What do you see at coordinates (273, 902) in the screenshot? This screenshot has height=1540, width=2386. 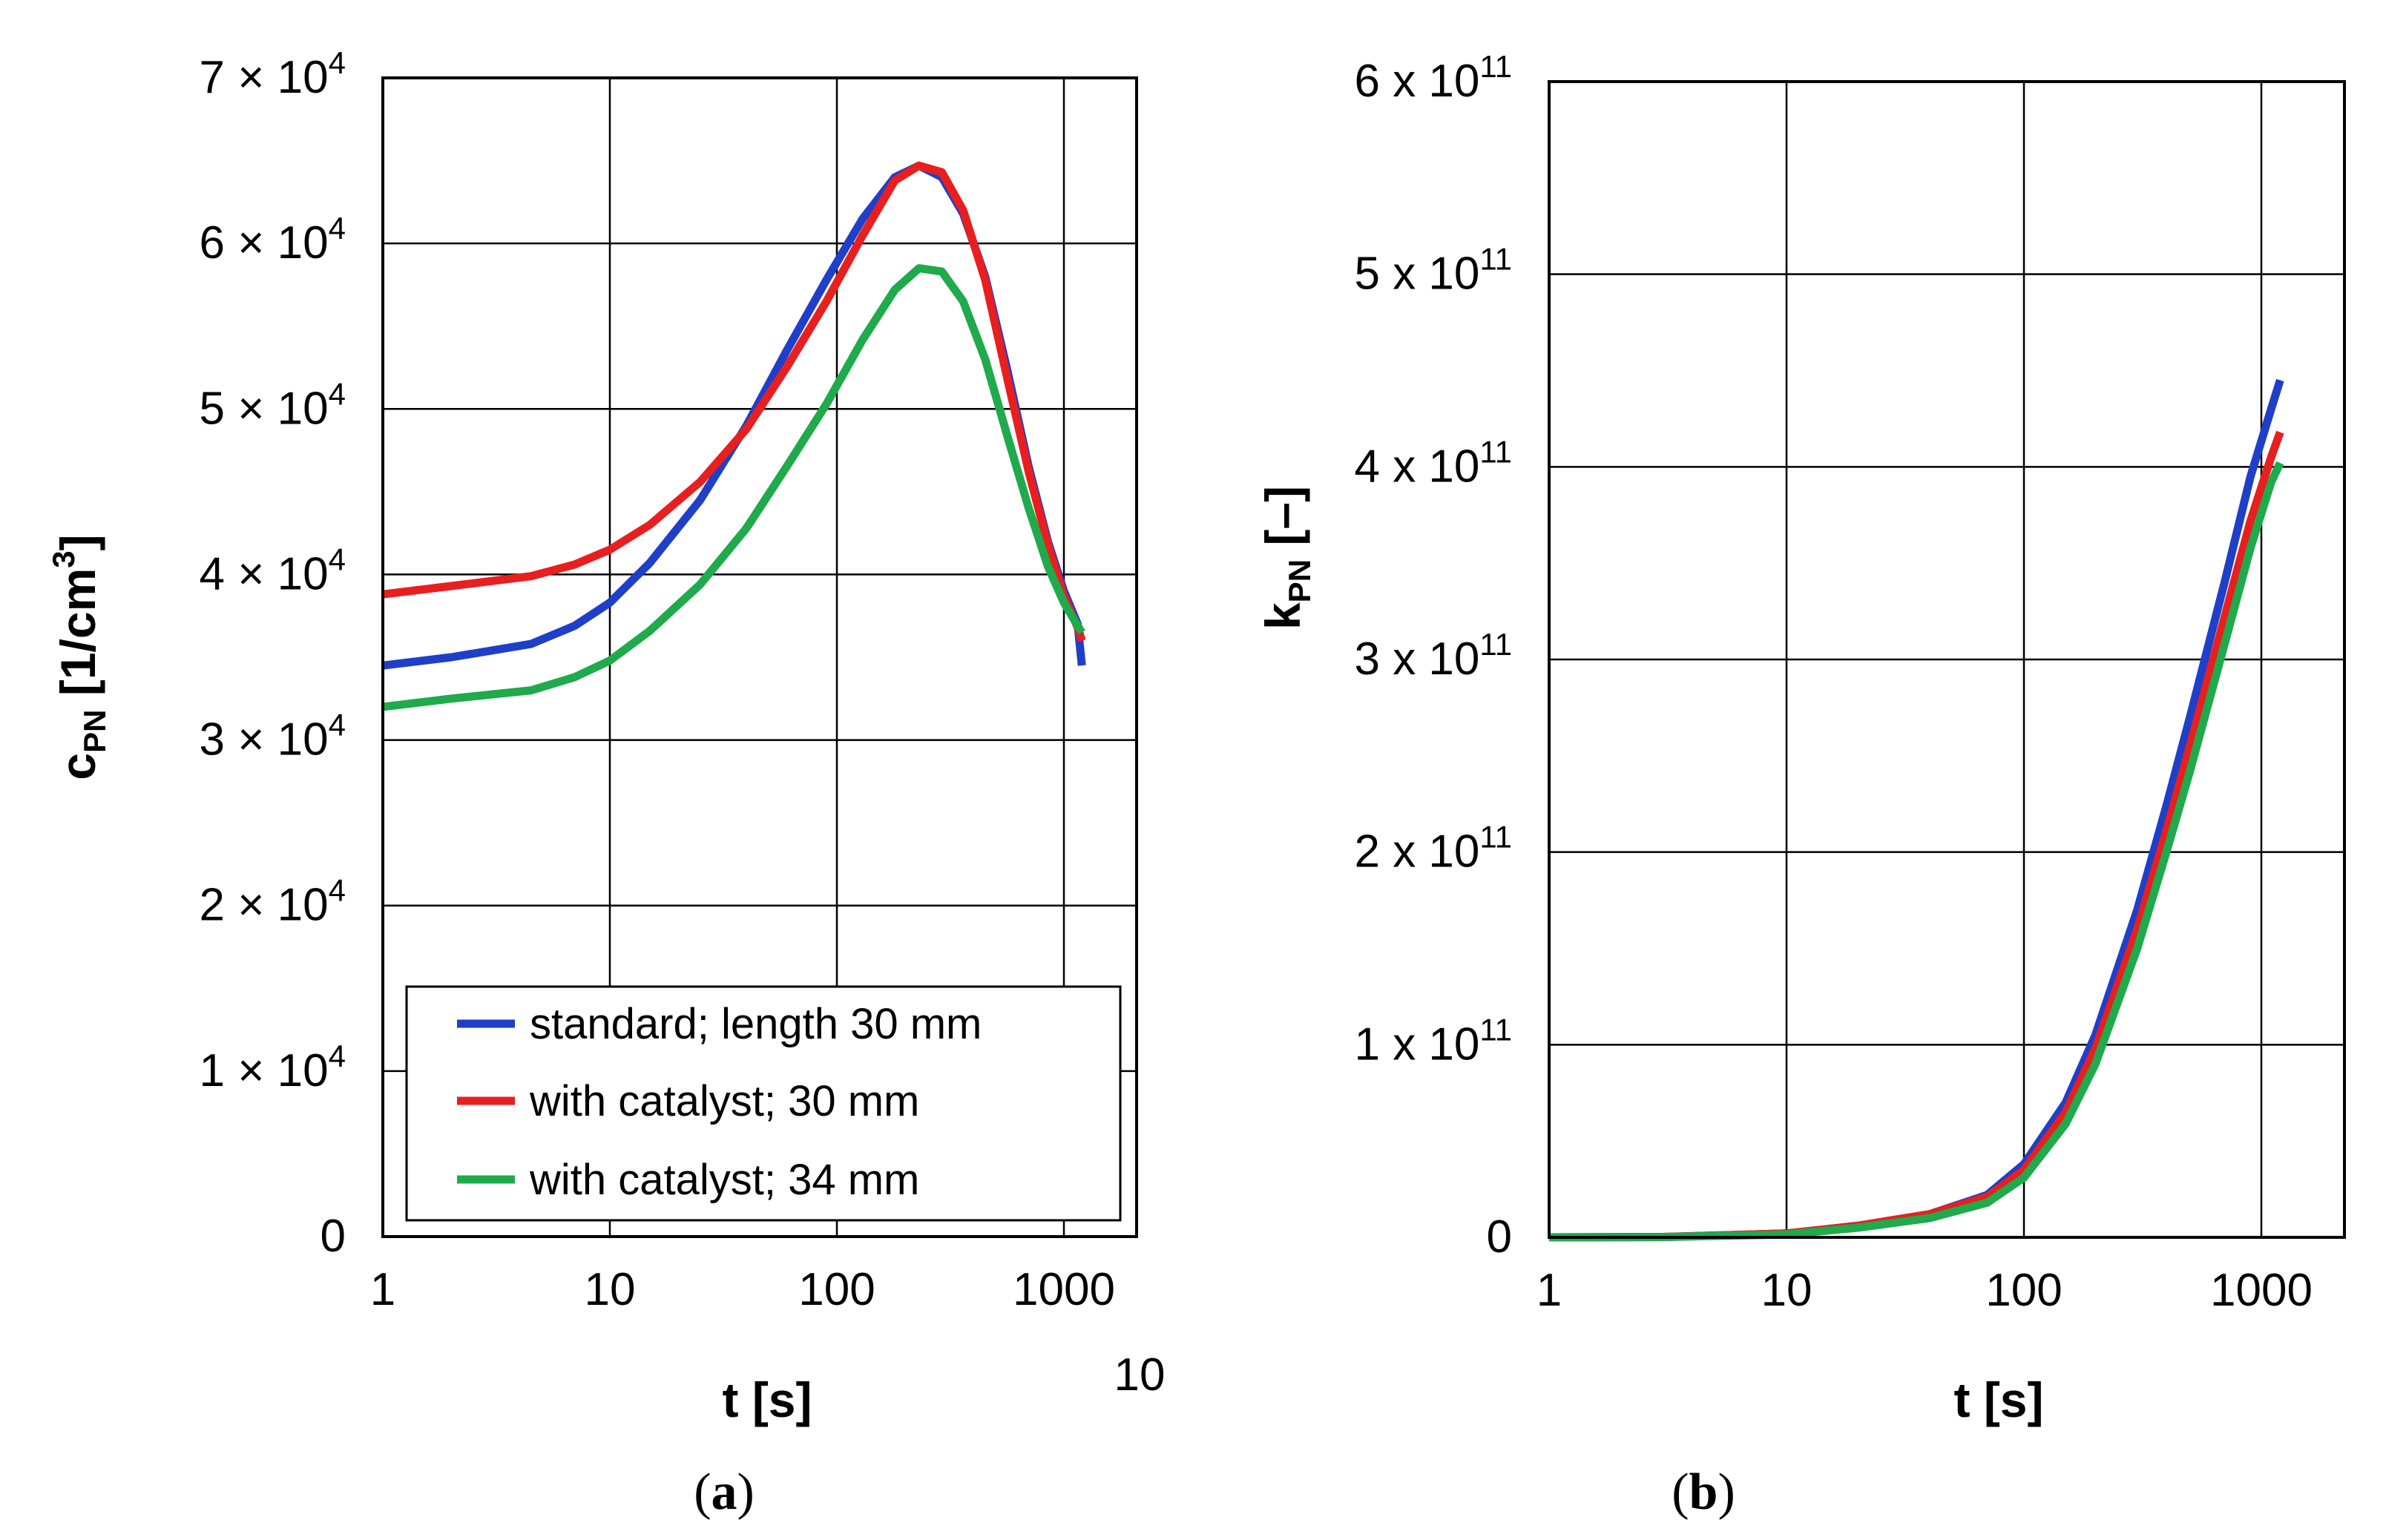 I see `chart-a-y-tick-label: 2 × 10⁴` at bounding box center [273, 902].